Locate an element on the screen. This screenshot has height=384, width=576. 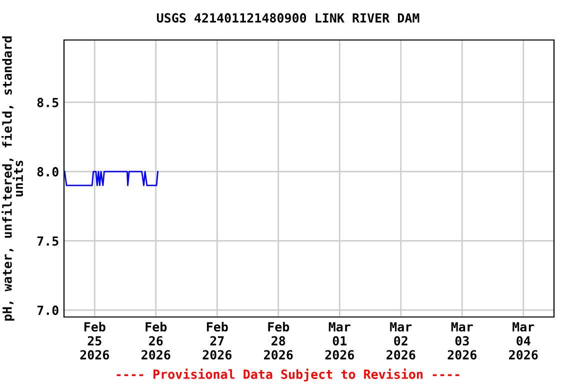
y-axis-title: pH, water, unfiltered, field, standard units is located at coordinates (13, 178).